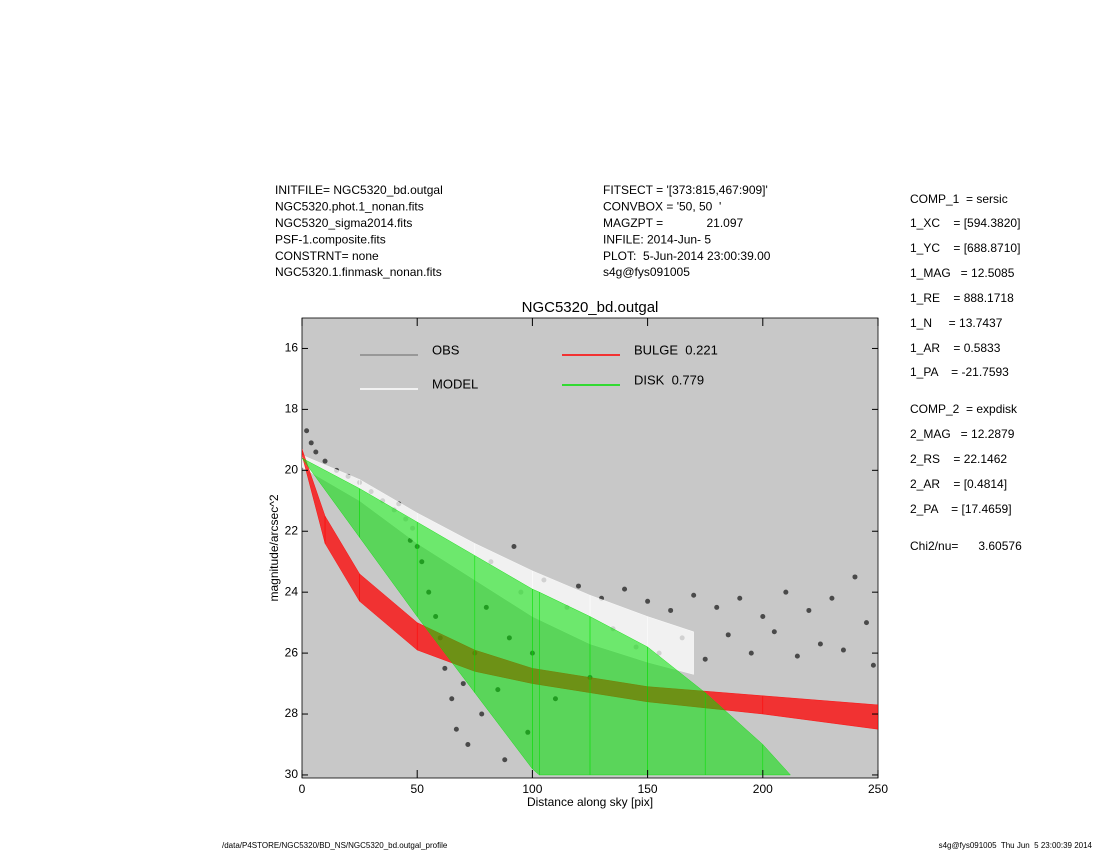 The height and width of the screenshot is (850, 1100). What do you see at coordinates (965, 223) in the screenshot?
I see `fit-parameter: 1_XC = [594.3820]` at bounding box center [965, 223].